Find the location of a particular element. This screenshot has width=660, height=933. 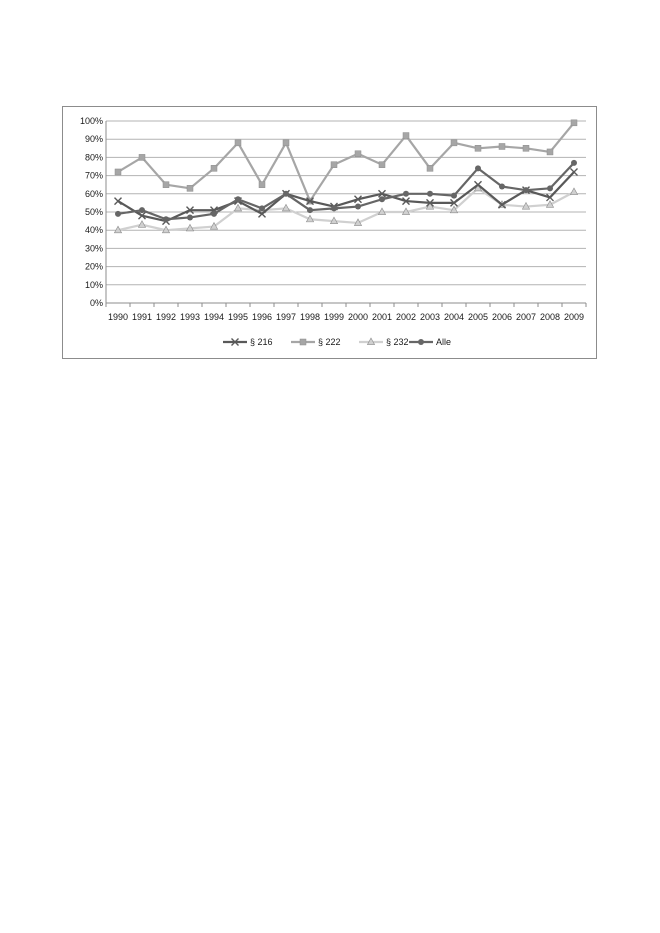

y-tick-label: 60% is located at coordinates (94, 194).